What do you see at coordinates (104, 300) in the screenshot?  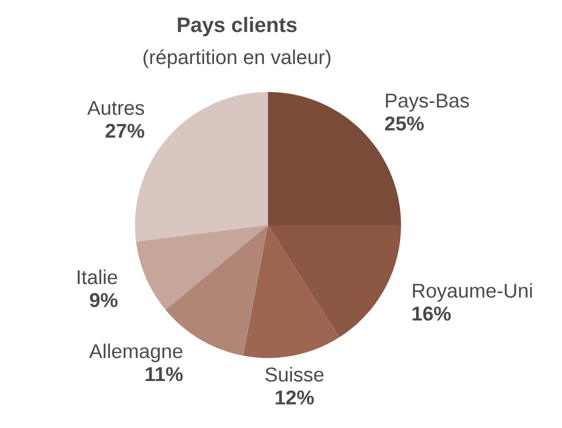 I see `data-label: 9%` at bounding box center [104, 300].